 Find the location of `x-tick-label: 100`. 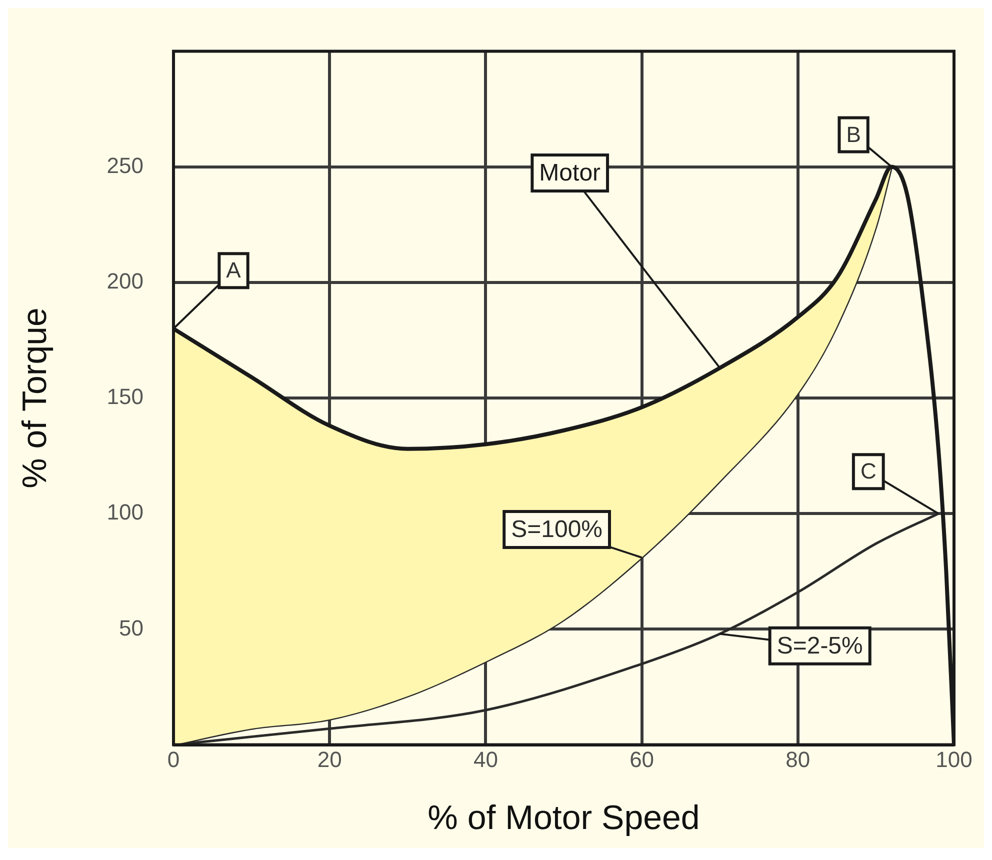

x-tick-label: 100 is located at coordinates (954, 759).